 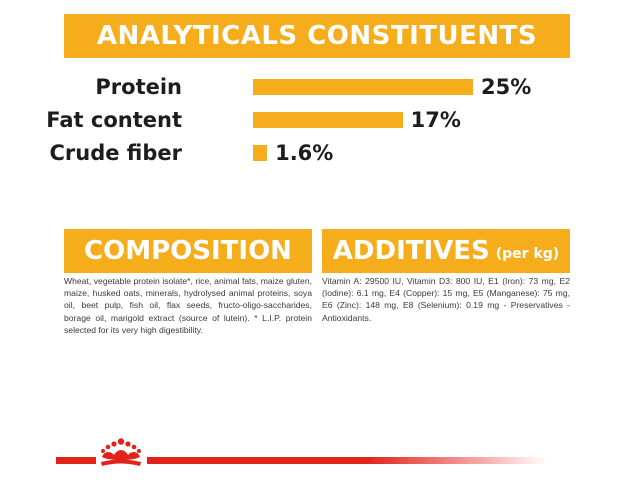 What do you see at coordinates (115, 153) in the screenshot?
I see `crude-fiber-label: Crude fiber` at bounding box center [115, 153].